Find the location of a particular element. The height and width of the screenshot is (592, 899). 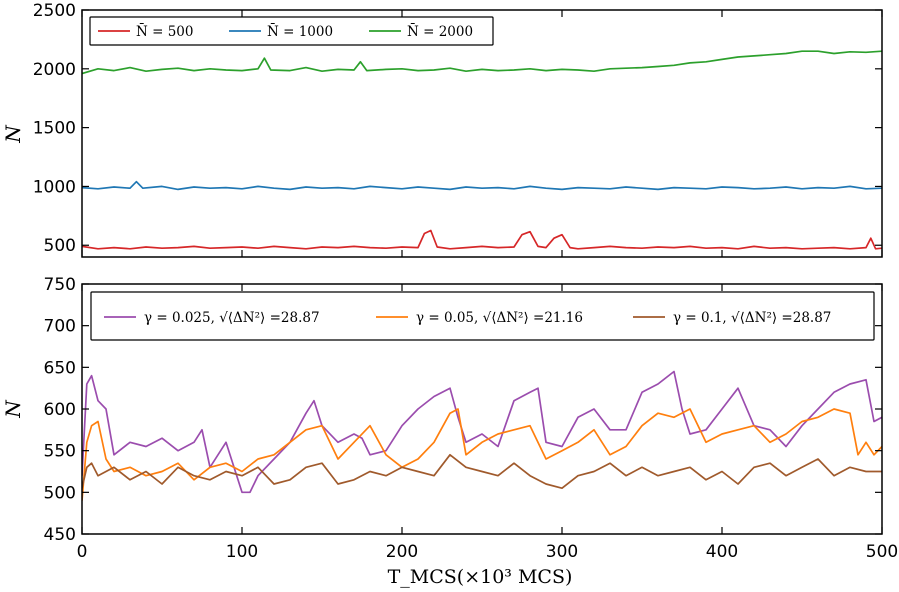

x-tick-label: 100 is located at coordinates (242, 552).